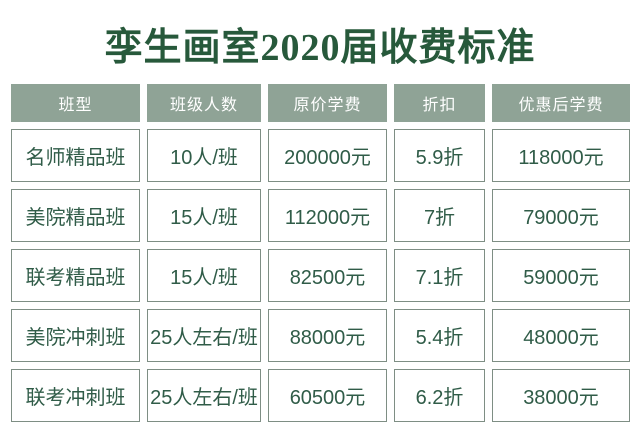 This screenshot has width=640, height=432. Describe the element at coordinates (439, 335) in the screenshot. I see `cell-discount: 5.4折` at that location.